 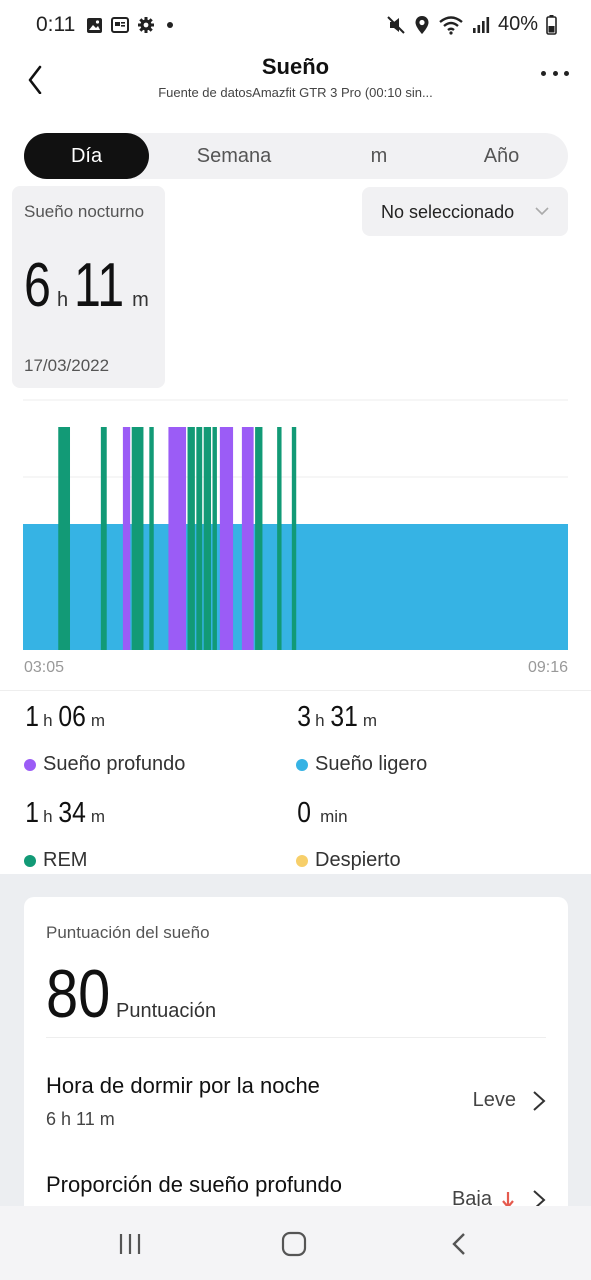 What do you see at coordinates (501, 156) in the screenshot?
I see `tab-year: Año` at bounding box center [501, 156].